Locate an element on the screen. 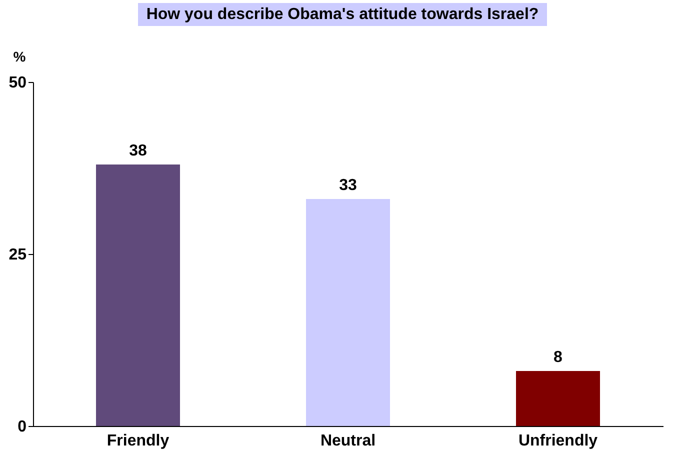  x-tick-label: Unfriendly is located at coordinates (558, 441).